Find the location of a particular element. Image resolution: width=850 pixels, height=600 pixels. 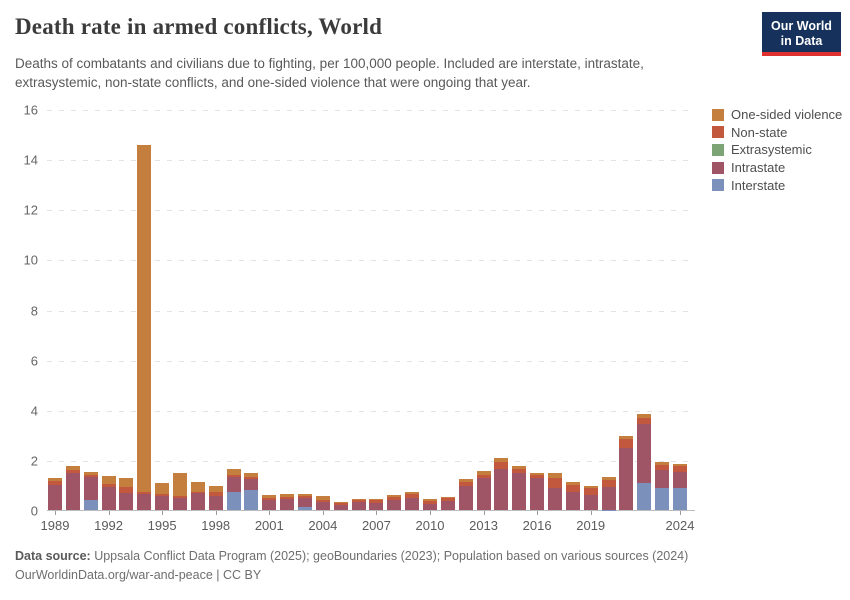

bar-1999 is located at coordinates (233, 489).